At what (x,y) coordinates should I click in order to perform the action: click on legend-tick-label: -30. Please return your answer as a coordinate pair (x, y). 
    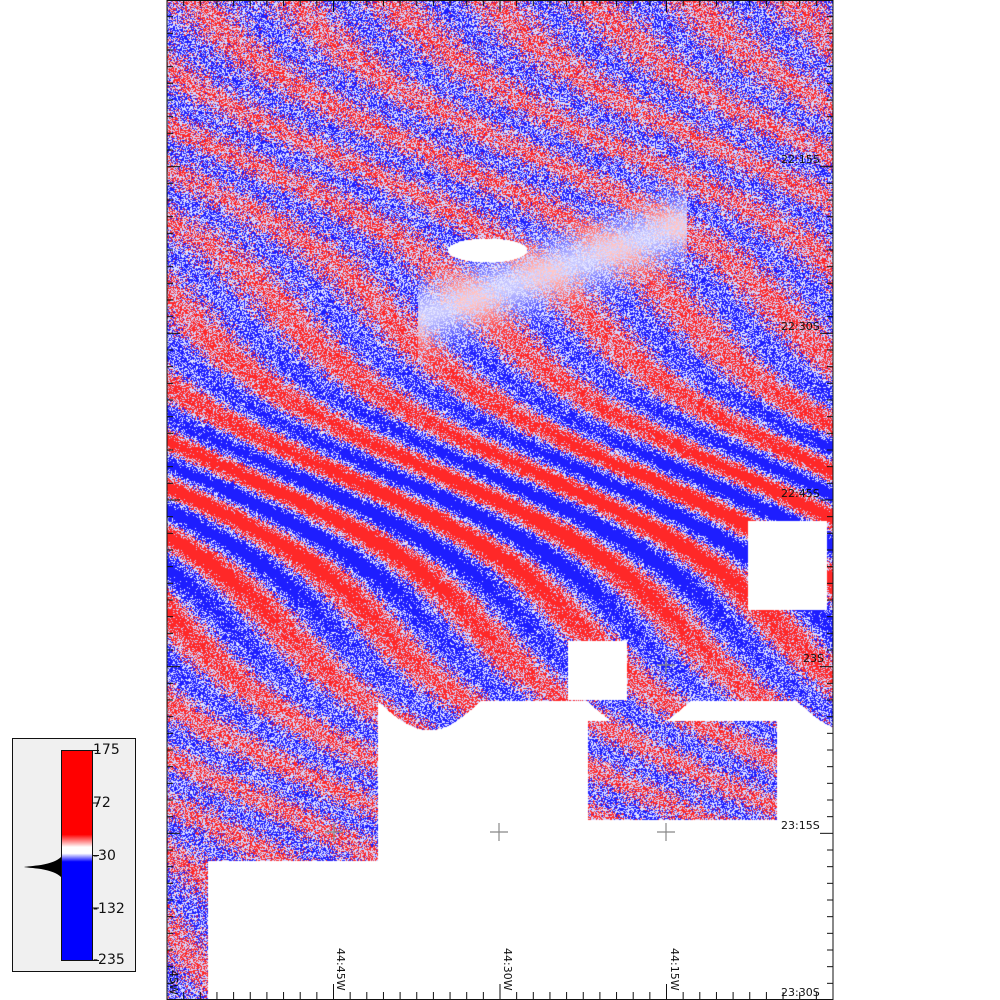
    Looking at the image, I should click on (104, 856).